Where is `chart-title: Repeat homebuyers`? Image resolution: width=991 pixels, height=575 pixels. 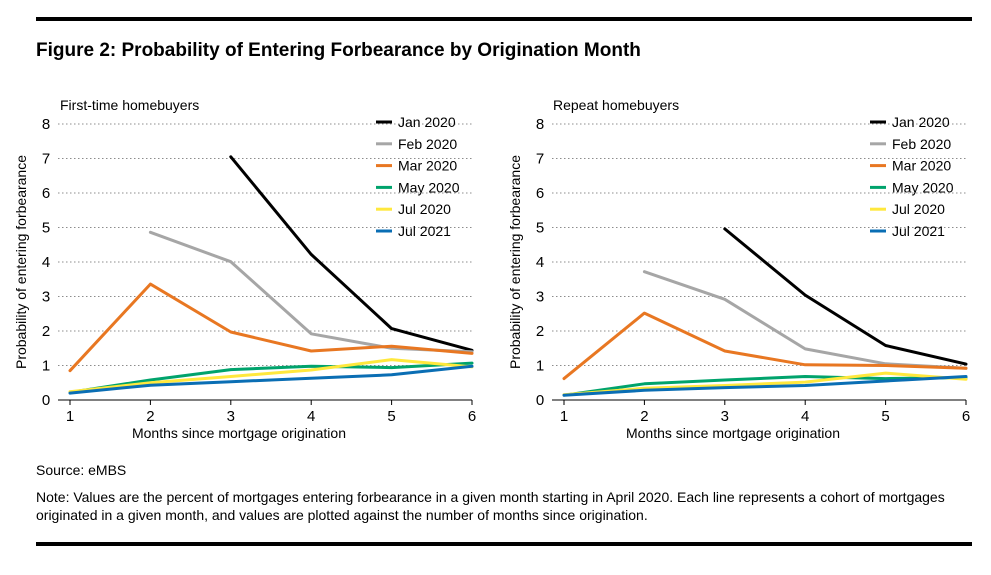
chart-title: Repeat homebuyers is located at coordinates (616, 105).